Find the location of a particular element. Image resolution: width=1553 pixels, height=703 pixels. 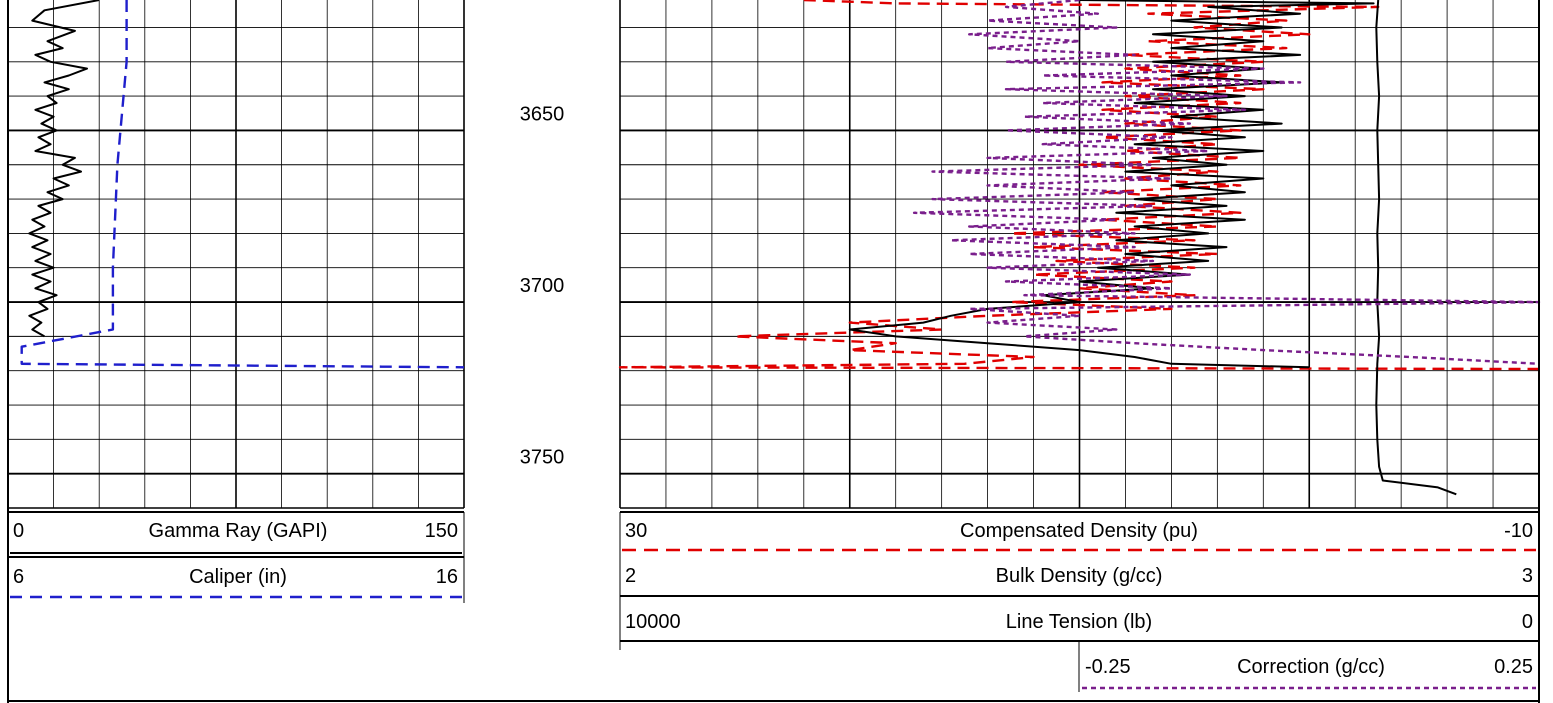

compensated-density-min-label: 30 is located at coordinates (636, 531).